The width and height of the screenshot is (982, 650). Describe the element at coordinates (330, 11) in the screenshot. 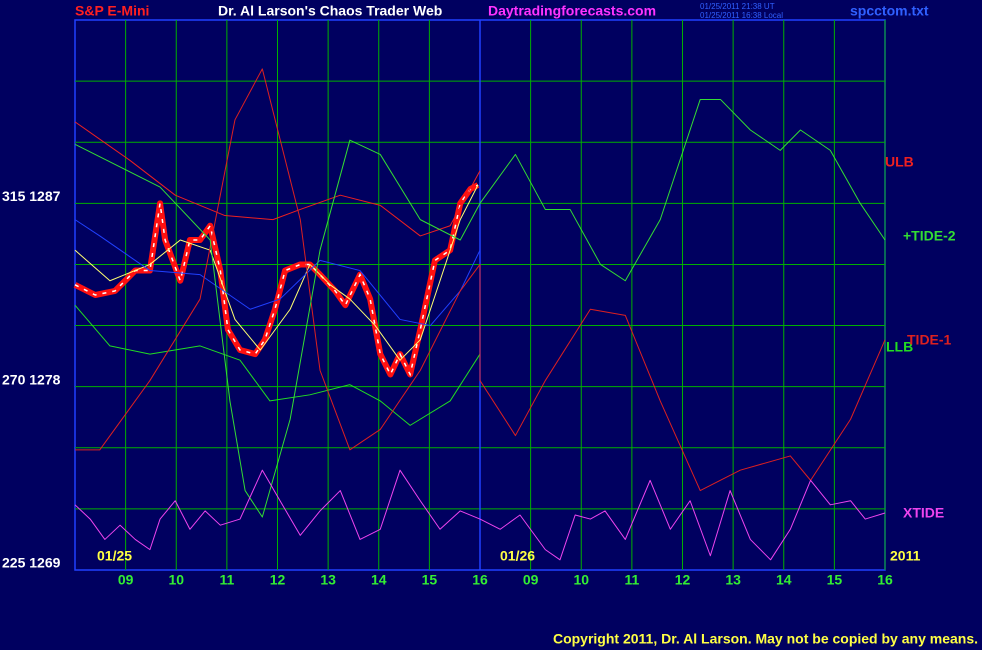

I see `chart-title: Dr. Al Larson's Chaos Trader Web` at that location.